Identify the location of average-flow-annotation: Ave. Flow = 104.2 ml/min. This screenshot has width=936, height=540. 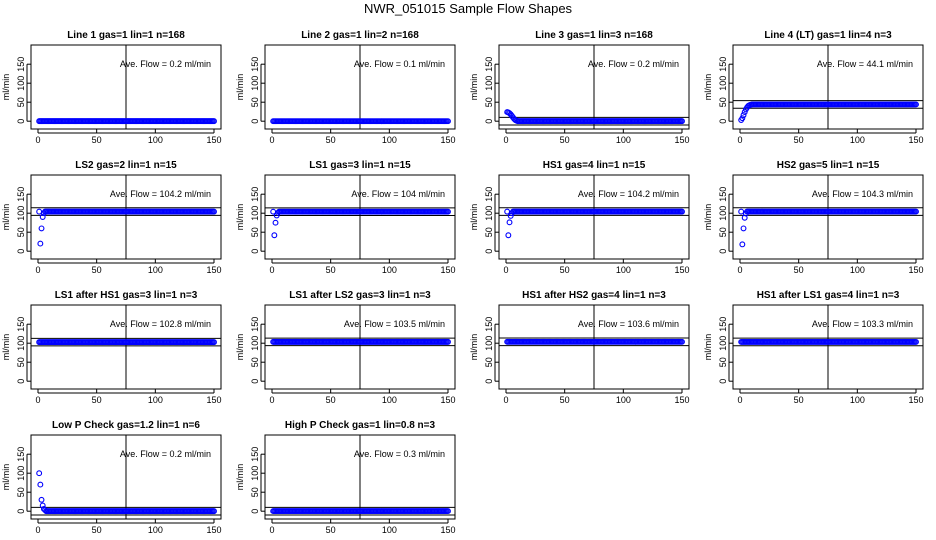
(160, 194).